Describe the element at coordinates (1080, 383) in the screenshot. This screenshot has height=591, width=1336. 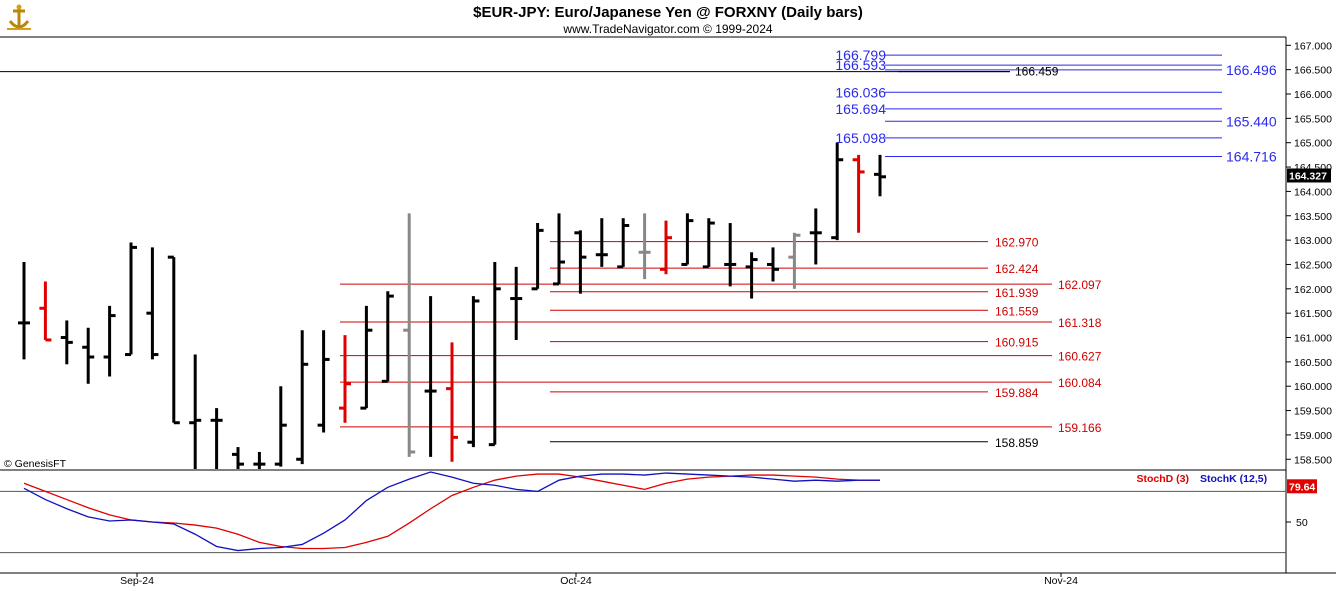
I see `red-level-label: 160.084` at that location.